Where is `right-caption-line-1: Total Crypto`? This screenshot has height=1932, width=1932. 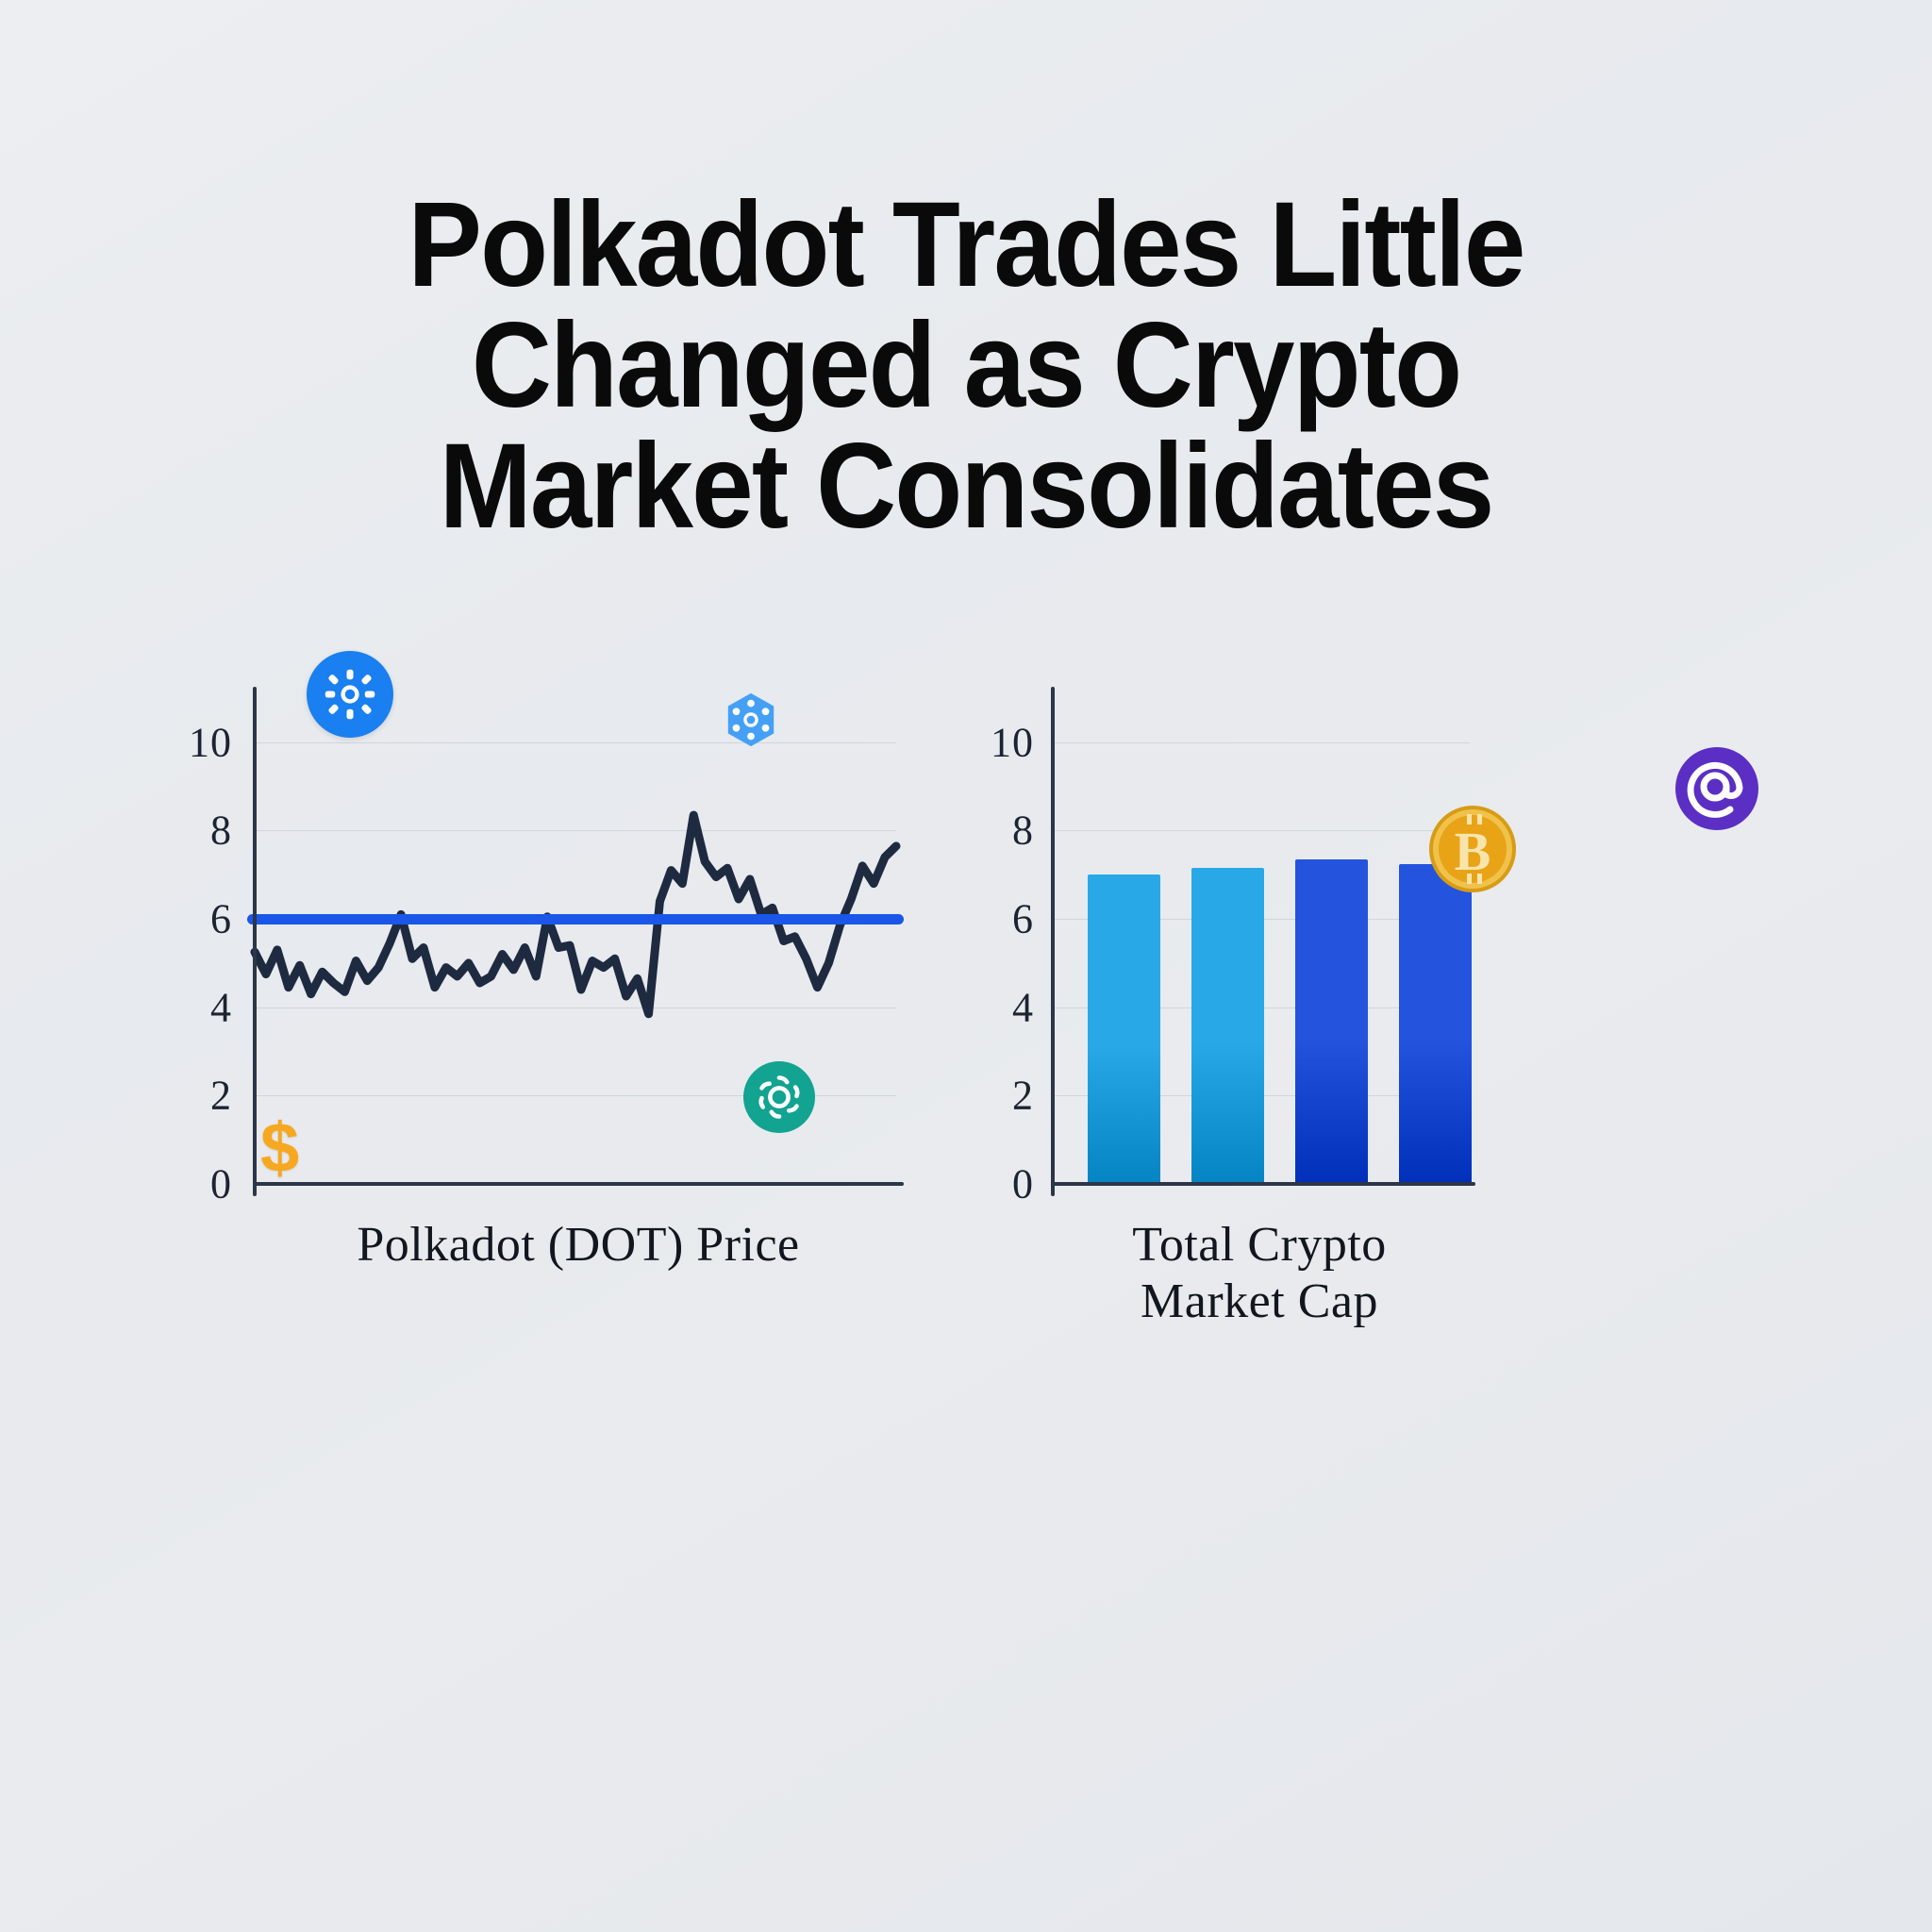 right-caption-line-1: Total Crypto is located at coordinates (1260, 1245).